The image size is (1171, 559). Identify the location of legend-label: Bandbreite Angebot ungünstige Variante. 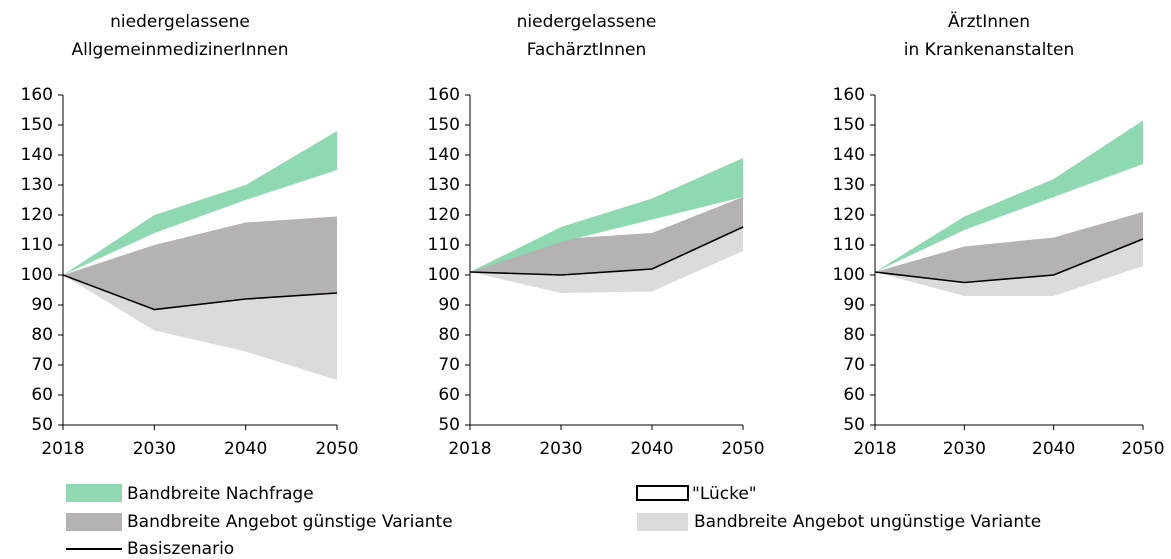
(867, 522).